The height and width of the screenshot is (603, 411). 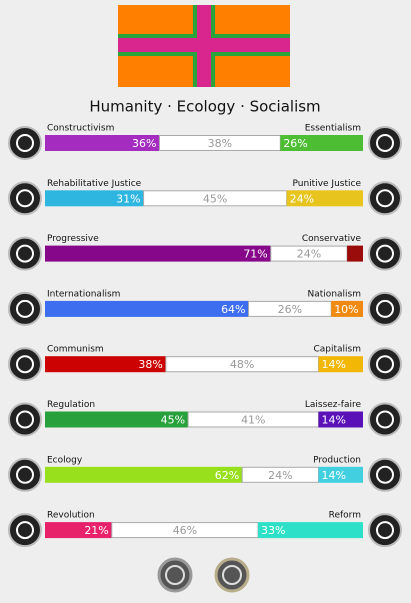 I want to click on right-label: Nationalism, so click(x=334, y=294).